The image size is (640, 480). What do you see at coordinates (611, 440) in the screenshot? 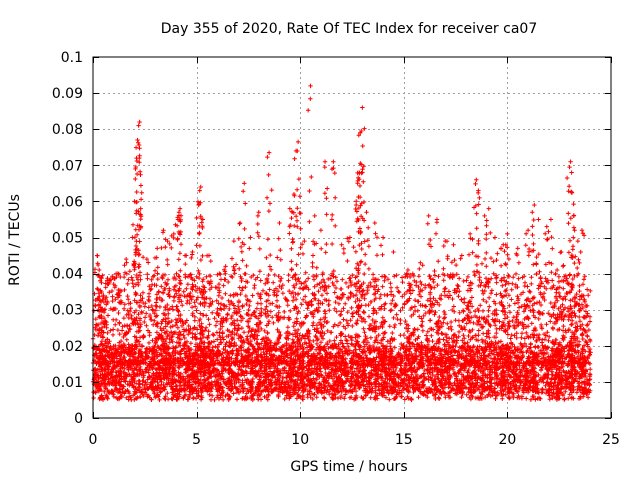
I see `x-tick-label: 25` at bounding box center [611, 440].